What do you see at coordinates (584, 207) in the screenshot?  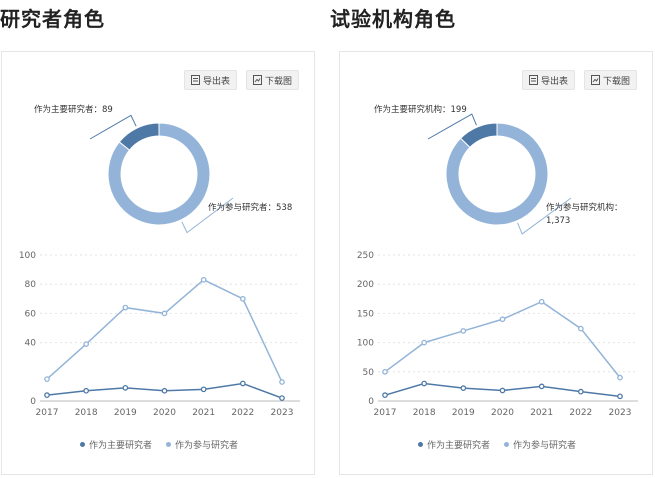 I see `pie-label-1: 作为参与研究机构：` at bounding box center [584, 207].